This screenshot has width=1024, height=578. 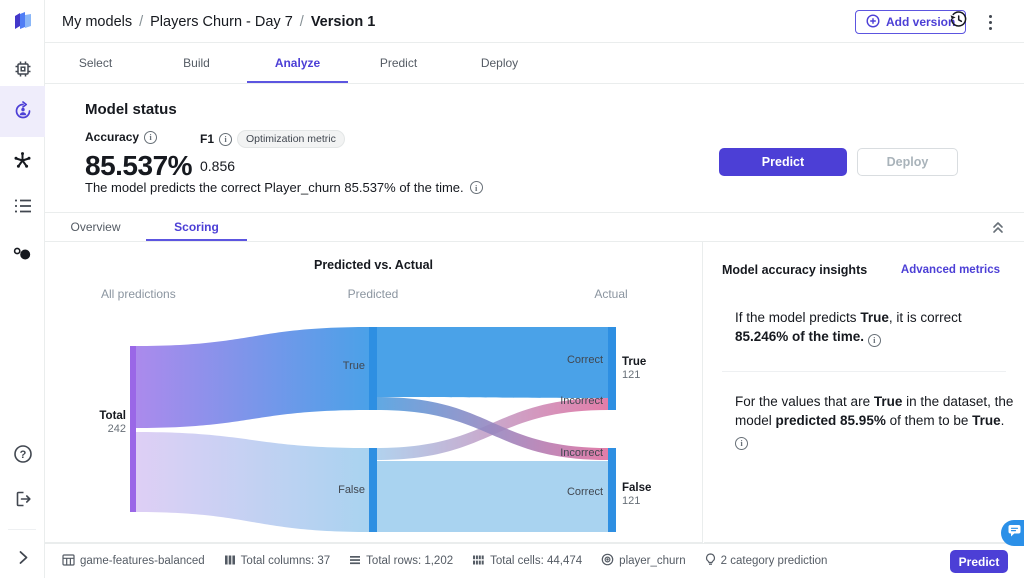 I want to click on analyze-subtabs: Overview Scoring, so click(x=534, y=227).